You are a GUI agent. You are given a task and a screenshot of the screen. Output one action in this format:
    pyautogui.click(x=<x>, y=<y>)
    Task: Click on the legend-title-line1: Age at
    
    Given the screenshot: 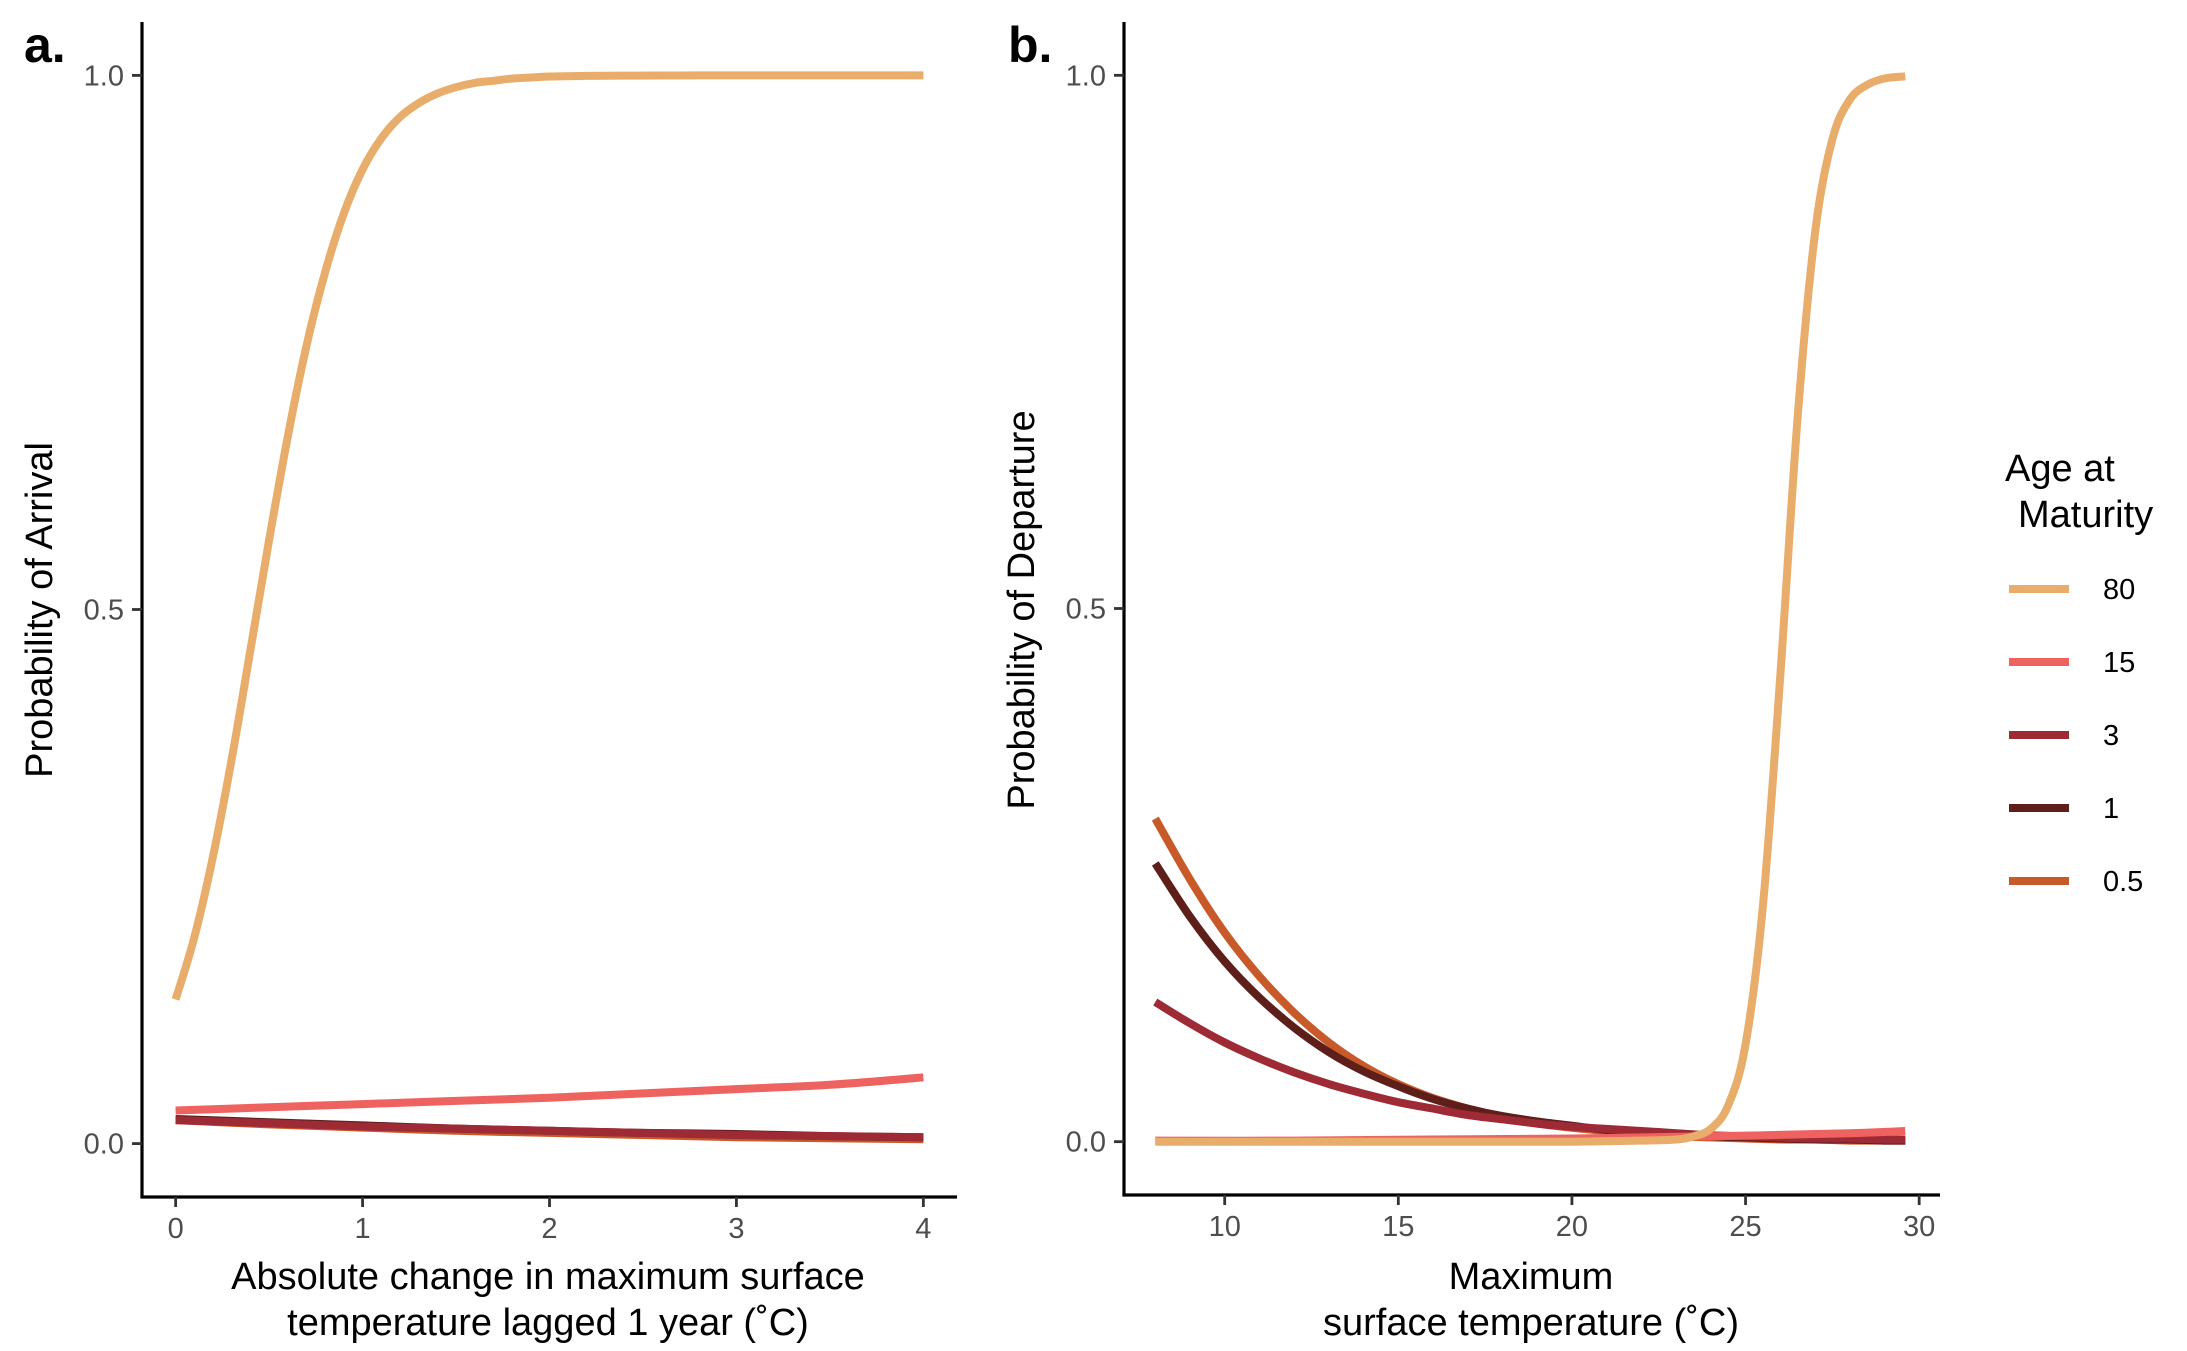 What is the action you would take?
    pyautogui.click(x=2060, y=469)
    